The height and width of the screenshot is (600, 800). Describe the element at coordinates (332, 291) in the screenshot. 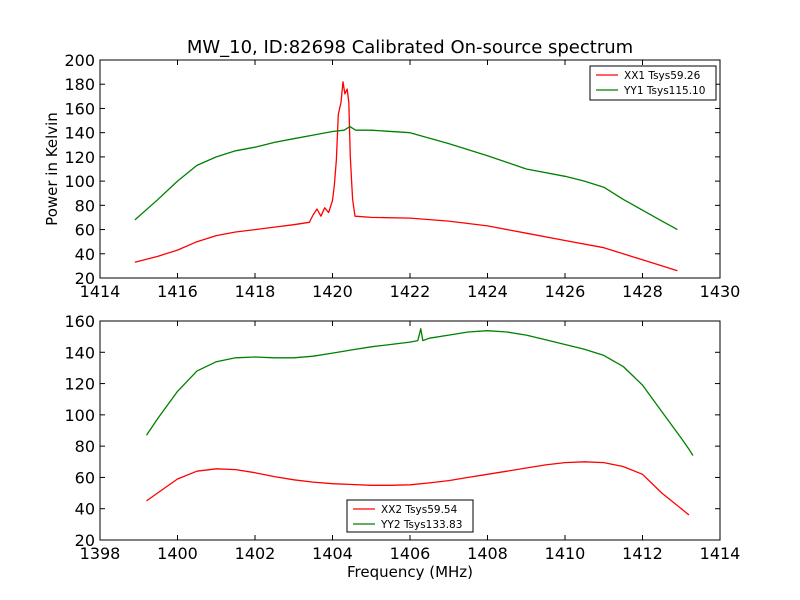

I see `x-tick-label: 1420` at that location.